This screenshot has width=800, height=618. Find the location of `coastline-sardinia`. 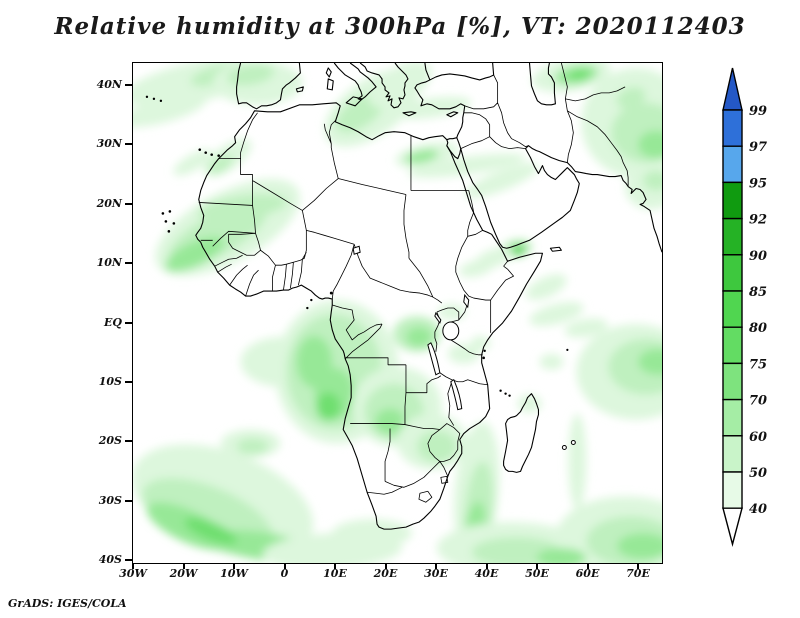

coastline-sardinia is located at coordinates (330, 84).